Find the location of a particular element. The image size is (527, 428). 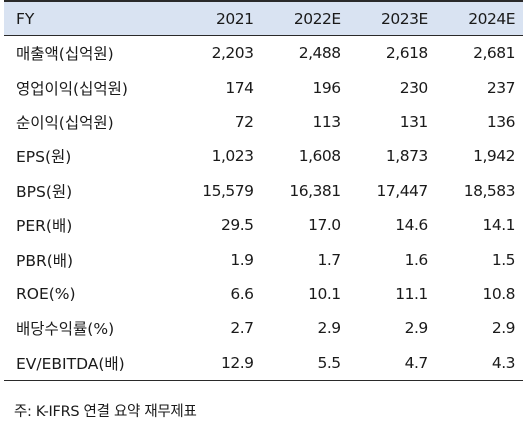

table-row: ROE(%) 6.6 10.1 11.1 10.8 is located at coordinates (263, 294).